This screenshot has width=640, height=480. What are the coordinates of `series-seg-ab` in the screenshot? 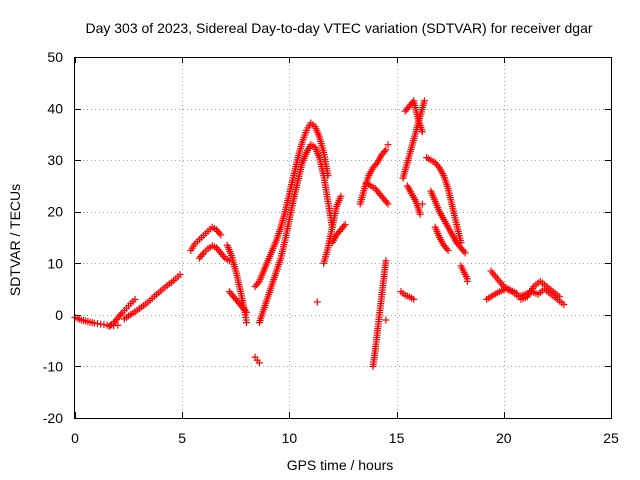 It's located at (392, 253).